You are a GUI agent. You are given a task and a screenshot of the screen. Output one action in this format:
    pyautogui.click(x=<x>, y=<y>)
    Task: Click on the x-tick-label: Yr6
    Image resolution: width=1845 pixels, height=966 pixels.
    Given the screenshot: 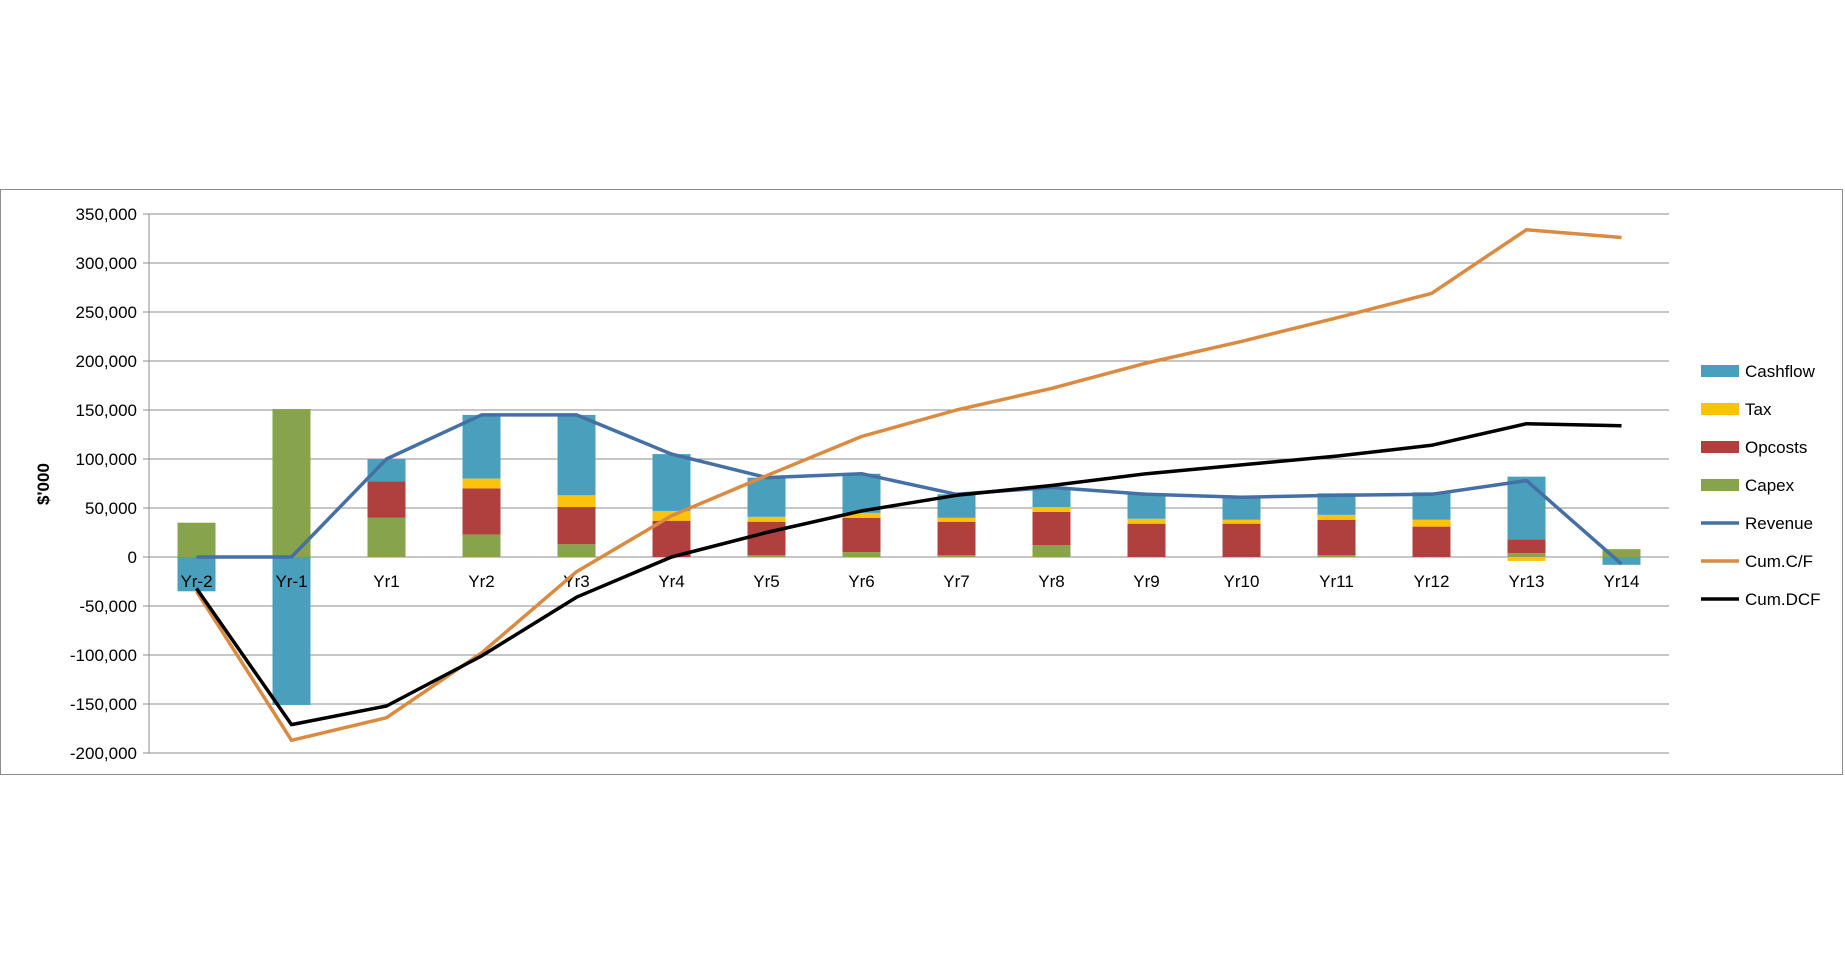 What is the action you would take?
    pyautogui.click(x=861, y=581)
    